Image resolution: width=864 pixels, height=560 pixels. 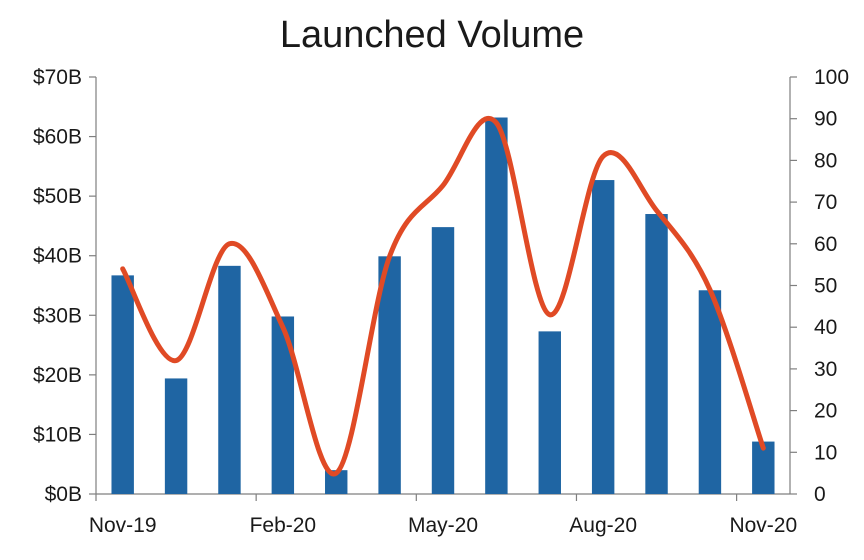 I want to click on y-right-tick-label: 40, so click(x=825, y=327).